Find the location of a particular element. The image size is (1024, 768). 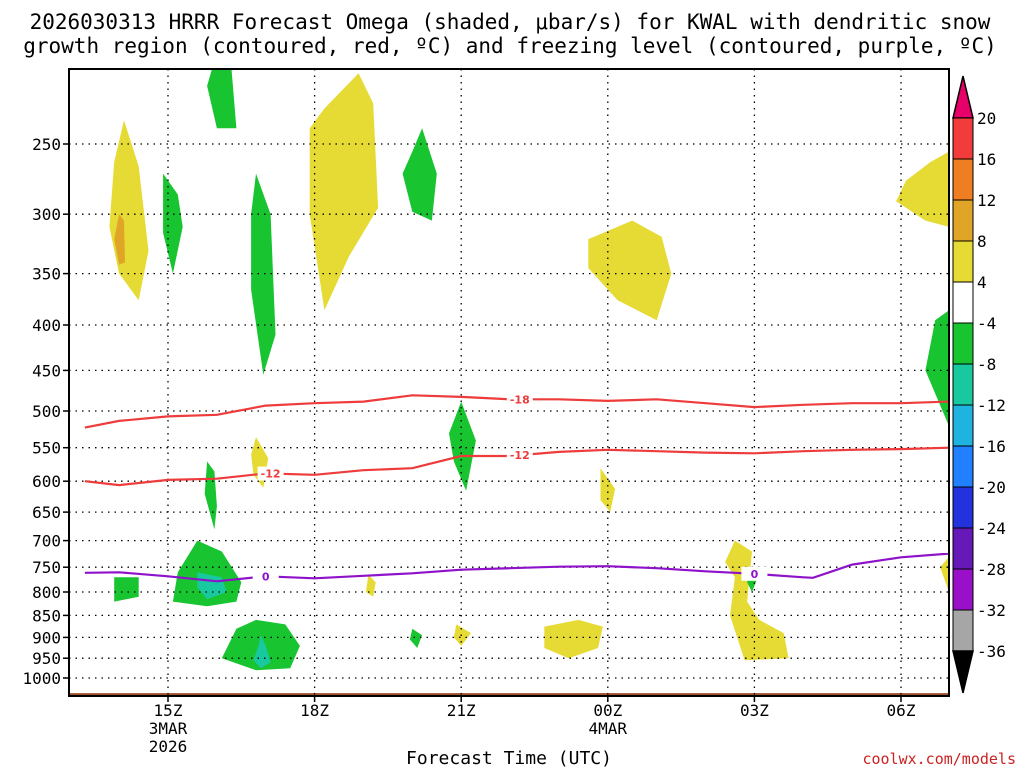

x-tick-label: 15Z is located at coordinates (168, 710).